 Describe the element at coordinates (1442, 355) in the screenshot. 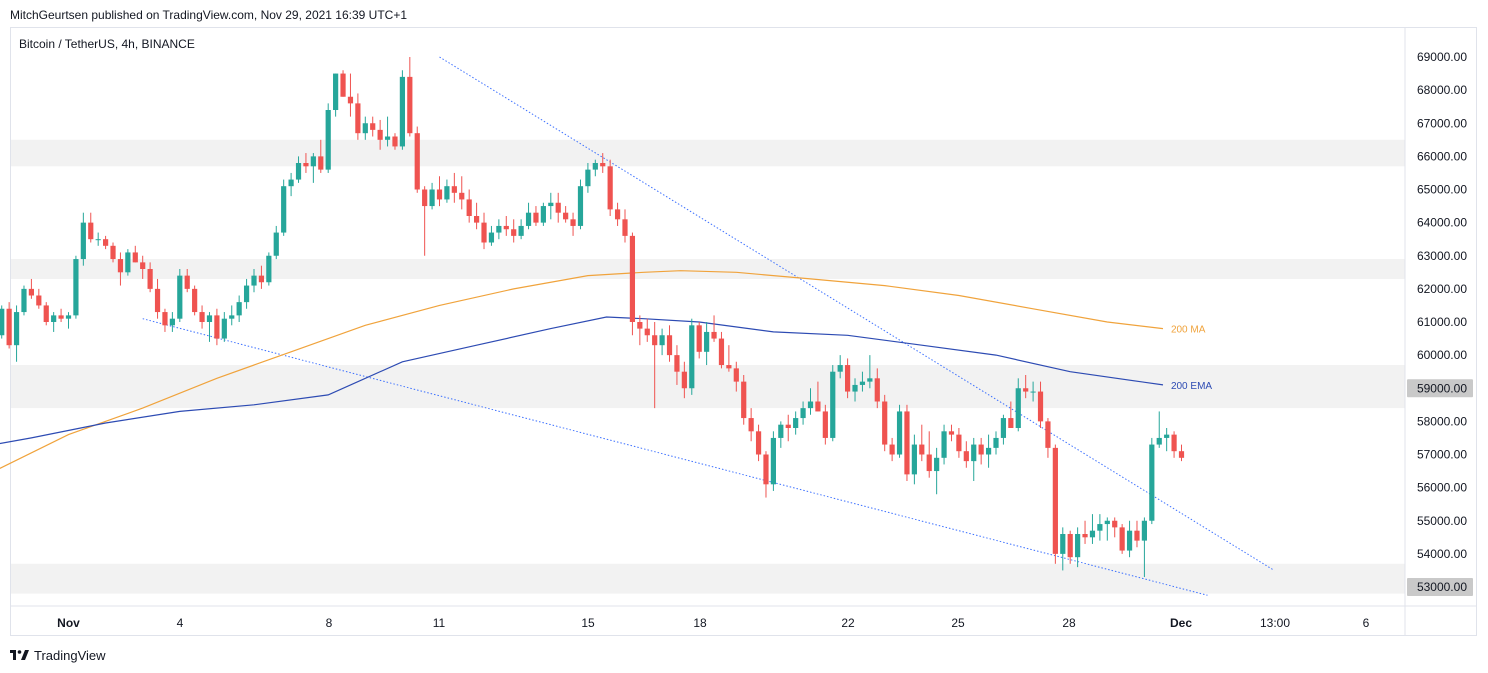

I see `y-tick-label: 60000.00` at that location.